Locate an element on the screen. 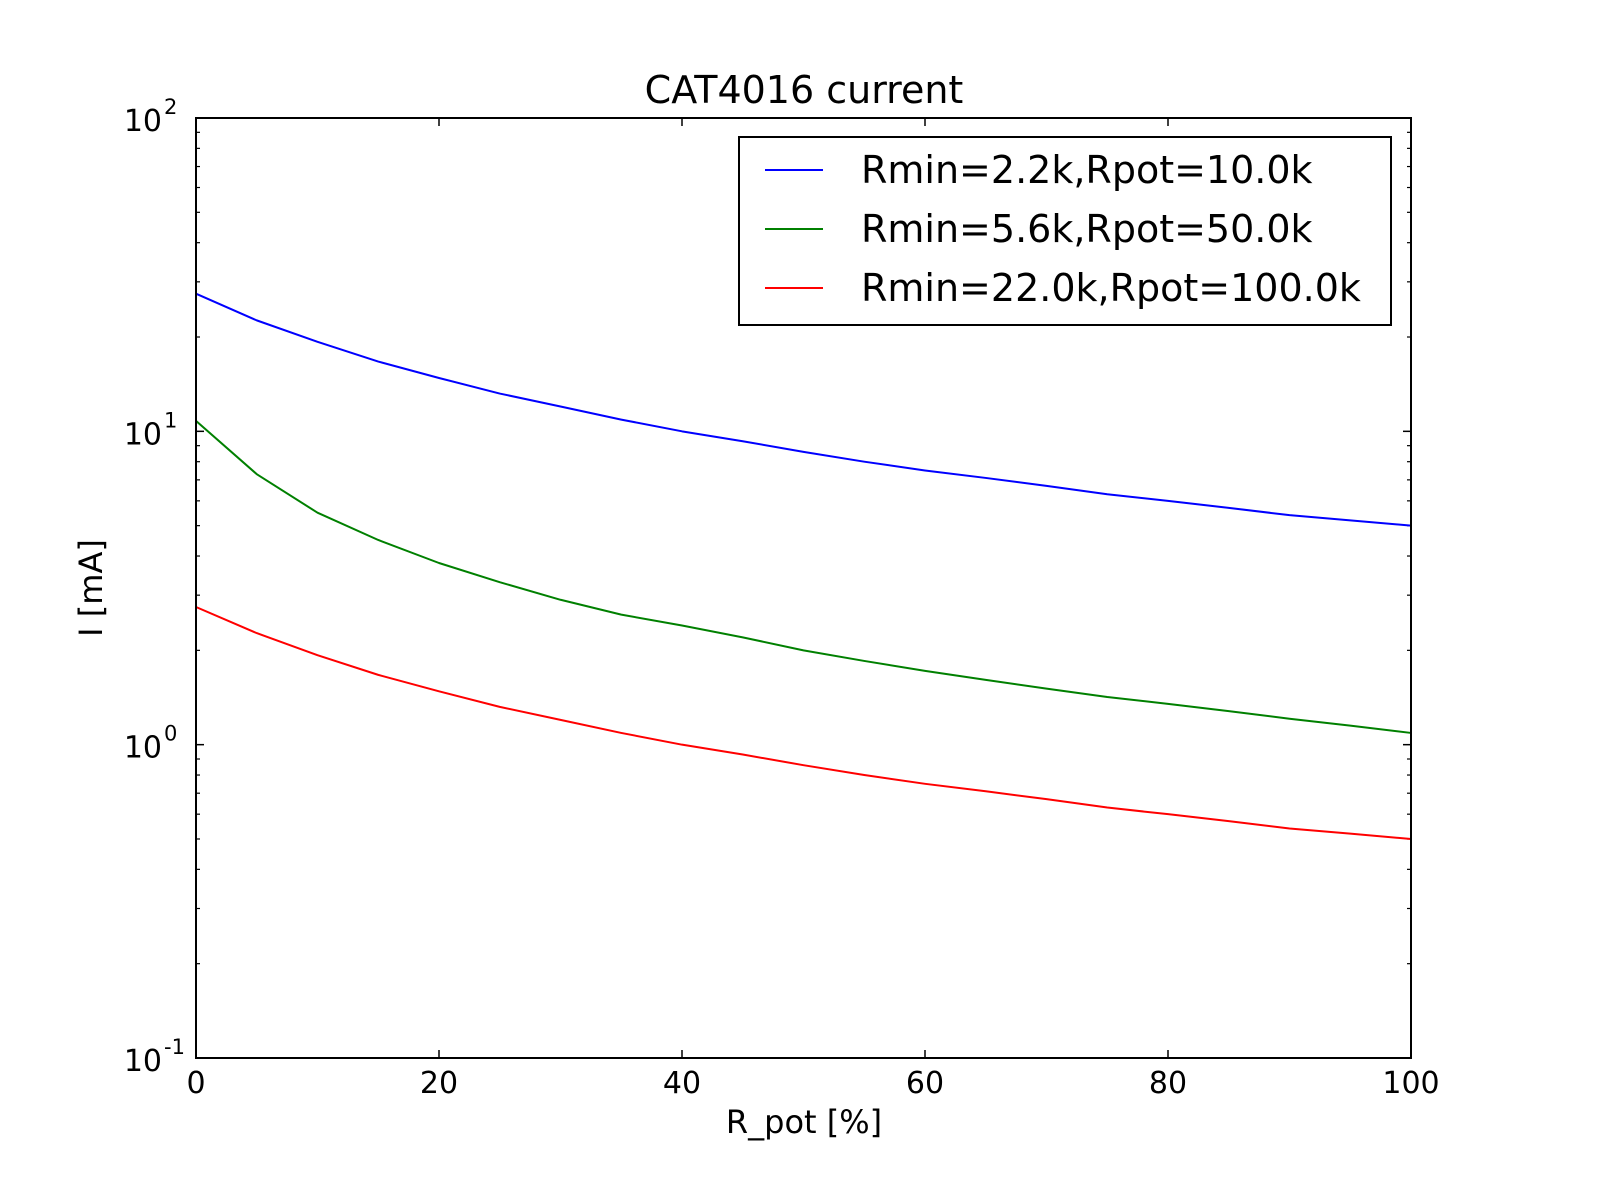  legend-label: Rmin=2.2k,Rpot=10.0k is located at coordinates (1087, 170).